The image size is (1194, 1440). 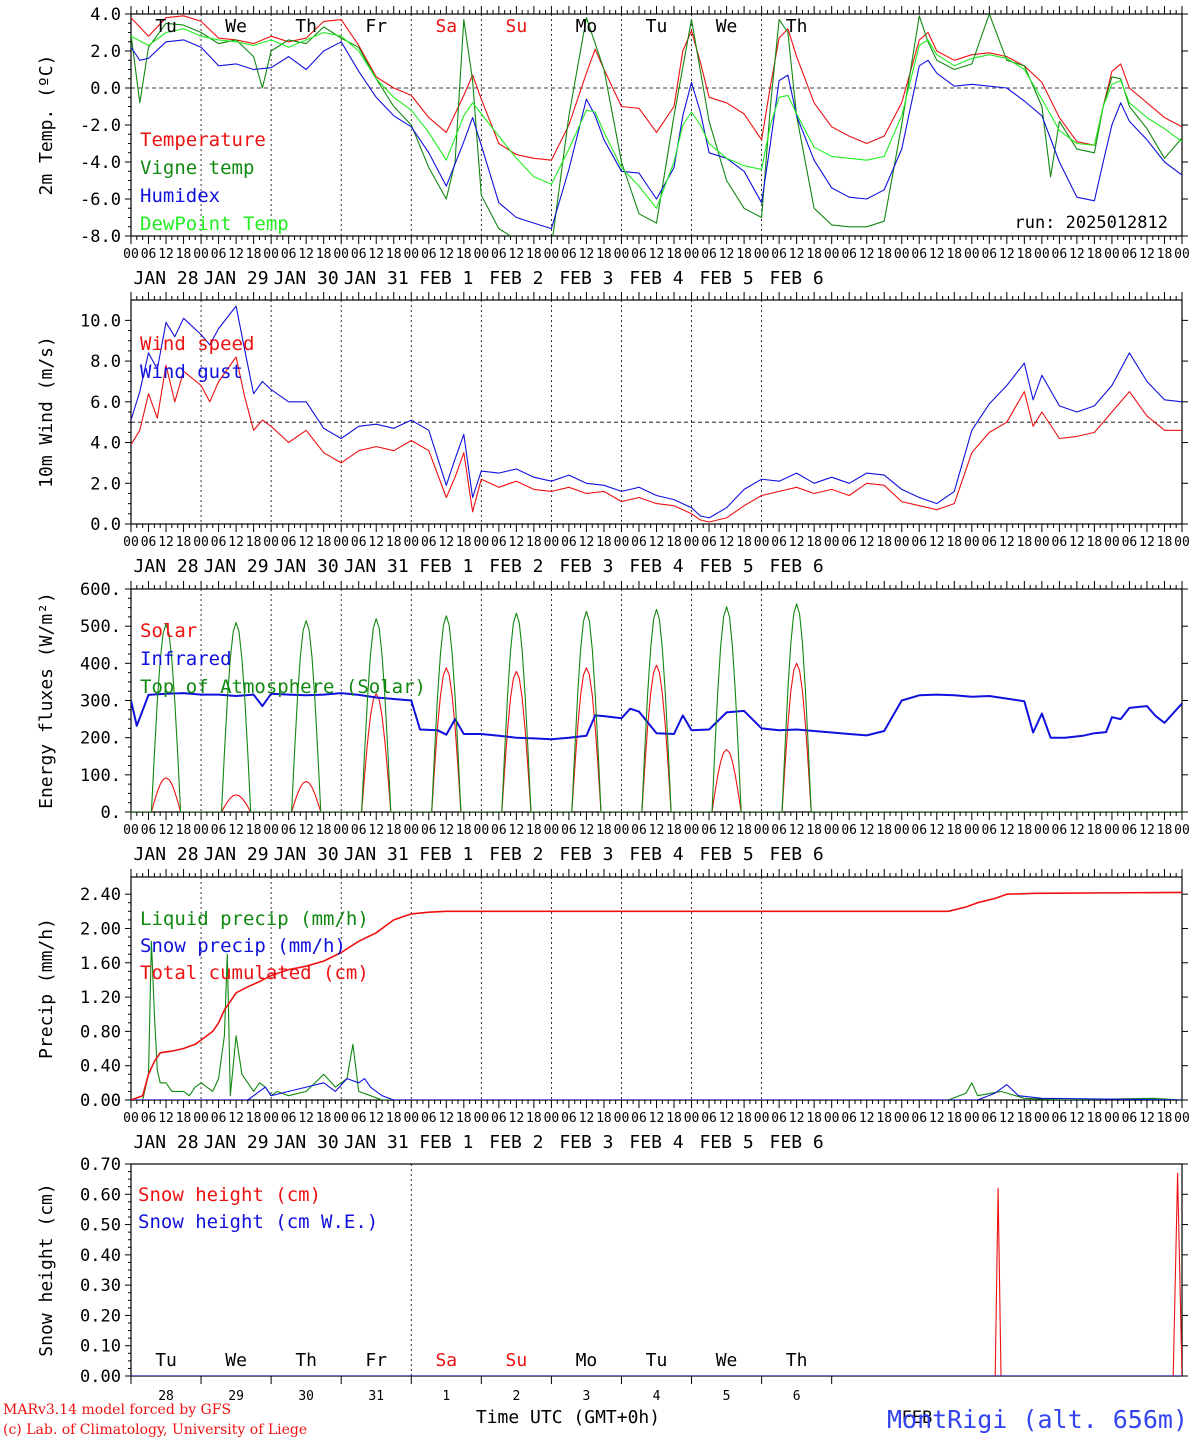 I want to click on series-snow-precip-mm-h, so click(x=656, y=1089).